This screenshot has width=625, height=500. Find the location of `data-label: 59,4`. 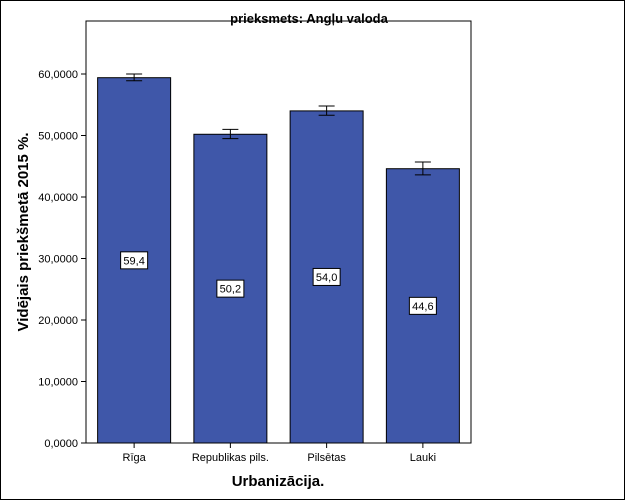

data-label: 59,4 is located at coordinates (133, 261).